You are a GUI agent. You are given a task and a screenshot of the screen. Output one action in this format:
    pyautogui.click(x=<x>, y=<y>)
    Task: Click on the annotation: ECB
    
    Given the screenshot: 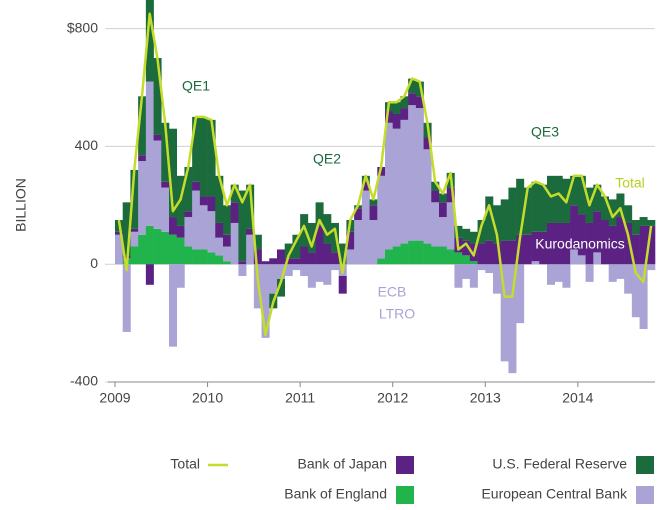 What is the action you would take?
    pyautogui.click(x=392, y=292)
    